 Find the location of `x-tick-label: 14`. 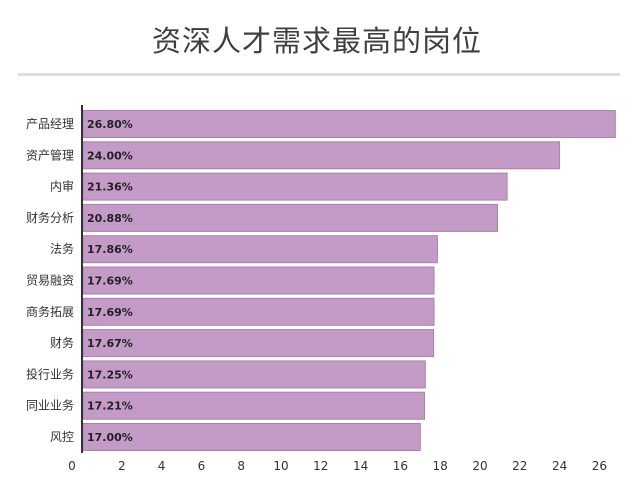

x-tick-label: 14 is located at coordinates (360, 466).